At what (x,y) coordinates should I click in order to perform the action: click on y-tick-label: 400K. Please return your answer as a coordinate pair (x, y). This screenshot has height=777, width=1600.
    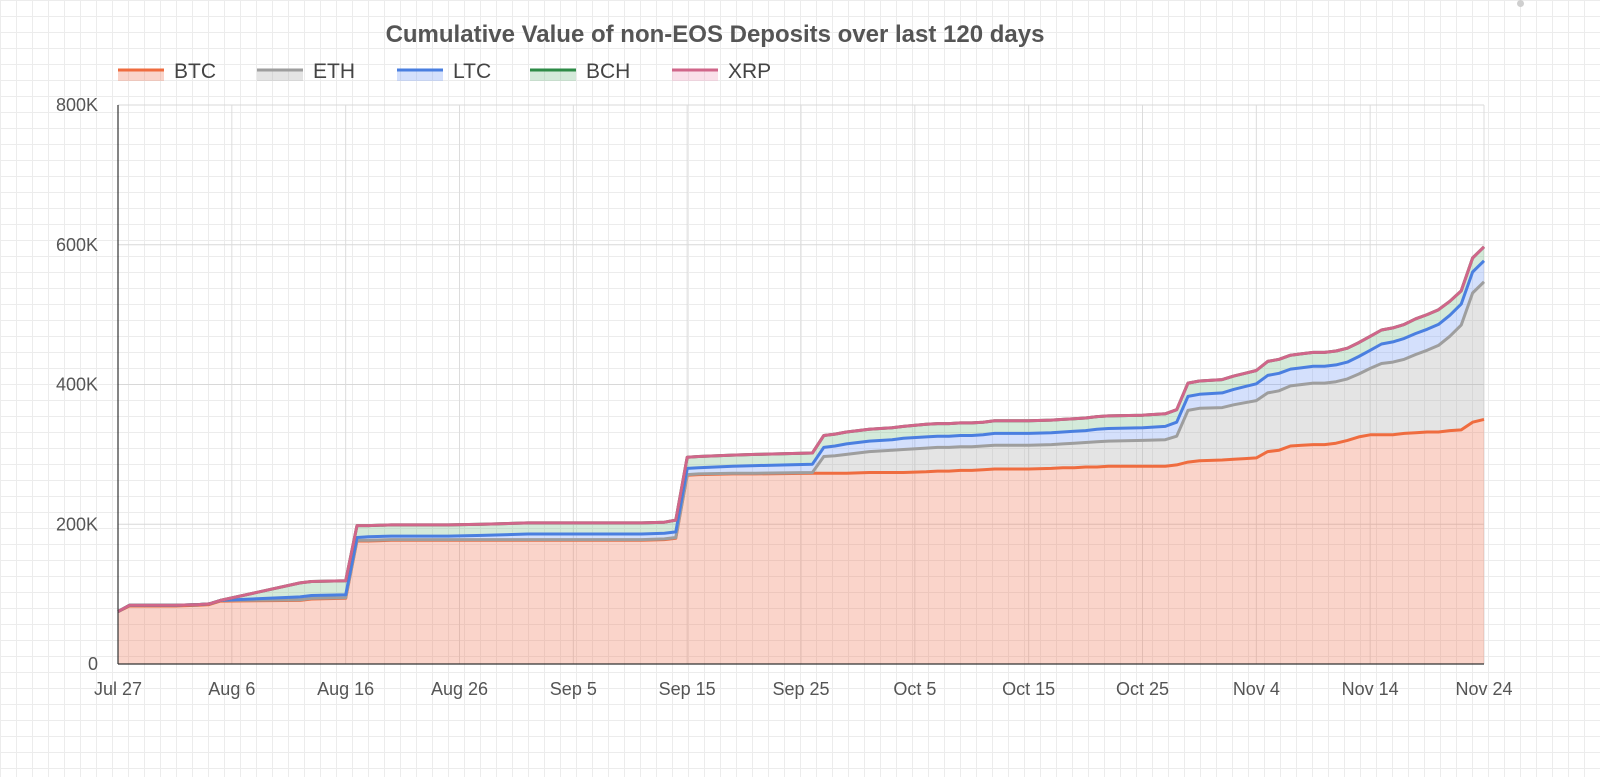
    Looking at the image, I should click on (77, 385).